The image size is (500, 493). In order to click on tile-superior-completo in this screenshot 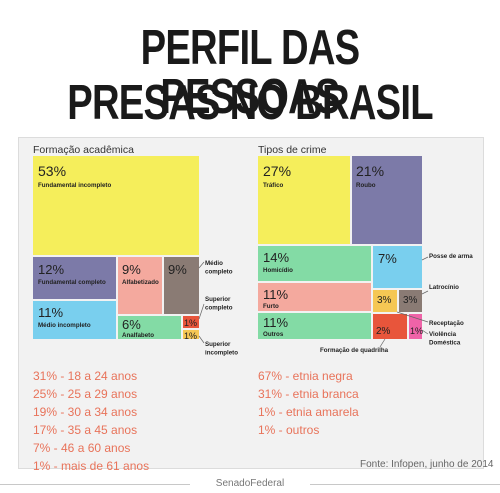, I will do `click(191, 322)`.